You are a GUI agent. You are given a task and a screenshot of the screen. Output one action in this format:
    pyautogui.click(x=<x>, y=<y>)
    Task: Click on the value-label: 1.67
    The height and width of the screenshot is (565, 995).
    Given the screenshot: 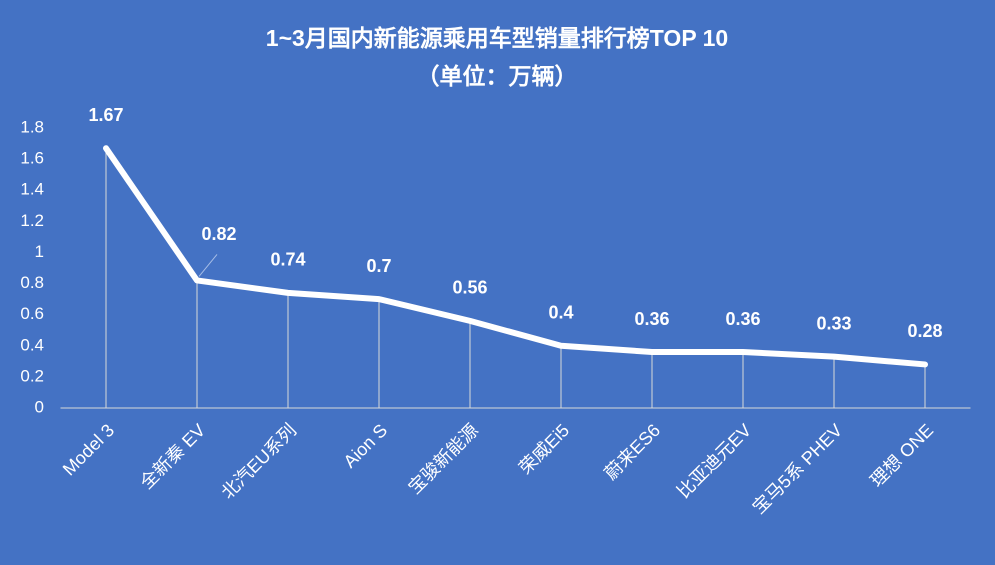 What is the action you would take?
    pyautogui.click(x=105, y=115)
    